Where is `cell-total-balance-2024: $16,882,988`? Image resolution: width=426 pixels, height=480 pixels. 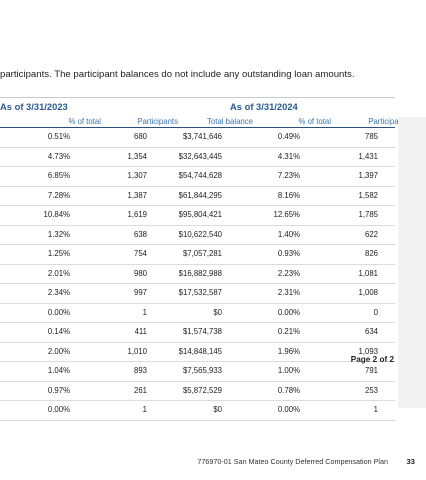
cell-total-balance-2024: $16,882,988 is located at coordinates (200, 273).